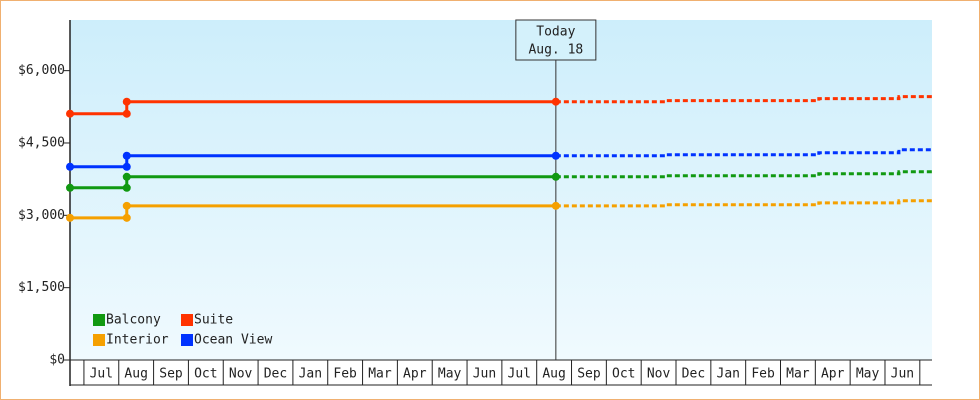 The width and height of the screenshot is (980, 400). Describe the element at coordinates (41, 215) in the screenshot. I see `y-tick-label: $3,000` at that location.